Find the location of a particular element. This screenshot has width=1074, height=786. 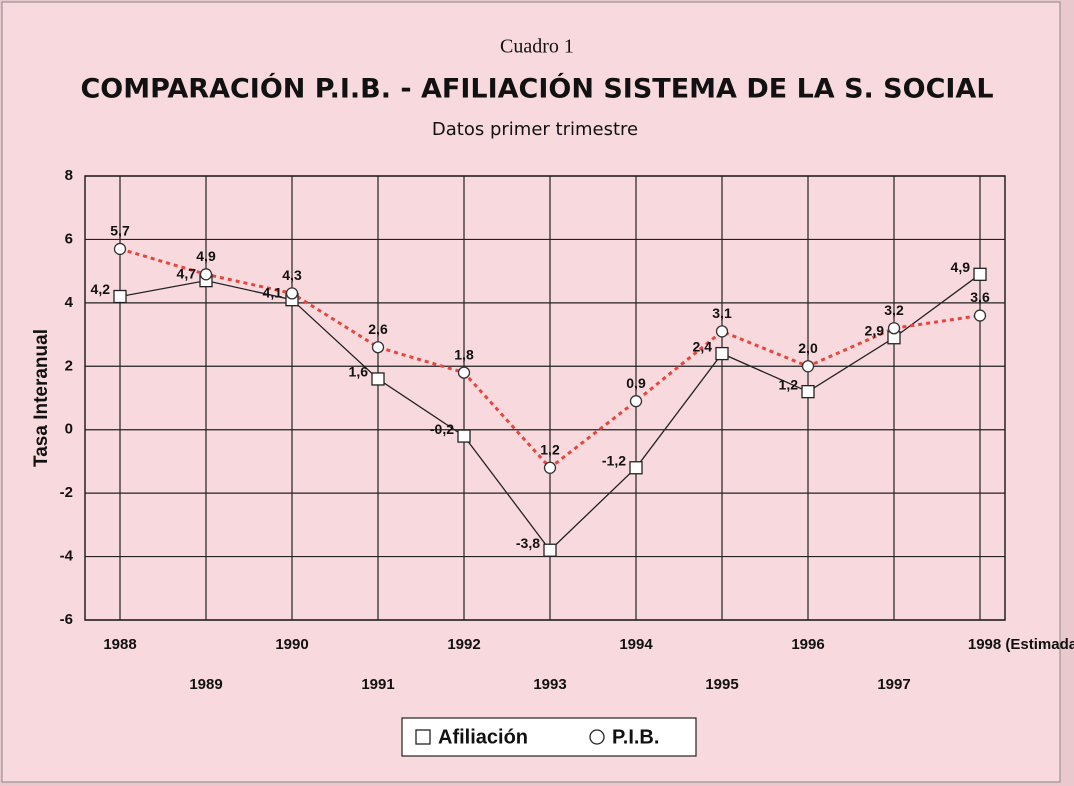

value-label: 0,9 is located at coordinates (636, 383).